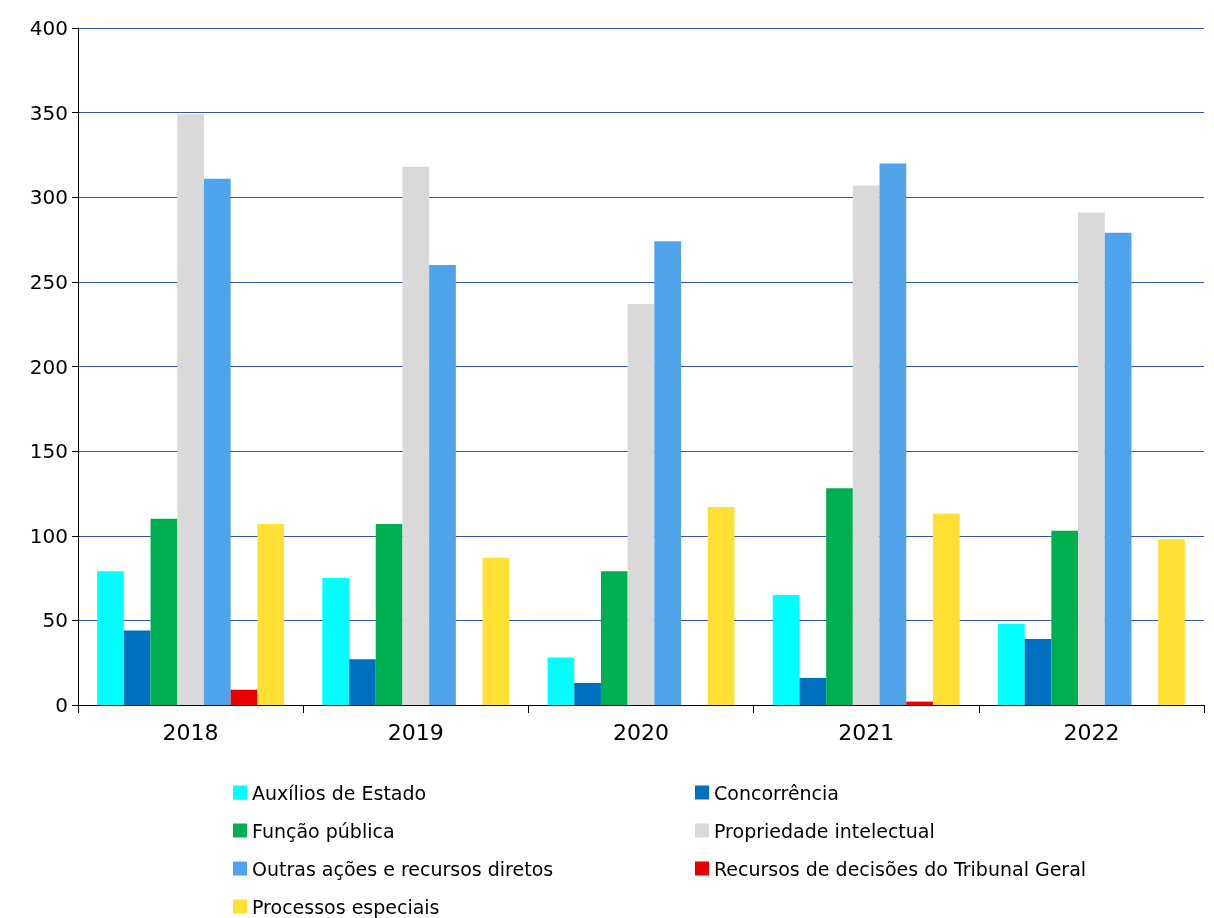 Image resolution: width=1214 pixels, height=918 pixels. What do you see at coordinates (190, 732) in the screenshot?
I see `x-tick-label: 2018` at bounding box center [190, 732].